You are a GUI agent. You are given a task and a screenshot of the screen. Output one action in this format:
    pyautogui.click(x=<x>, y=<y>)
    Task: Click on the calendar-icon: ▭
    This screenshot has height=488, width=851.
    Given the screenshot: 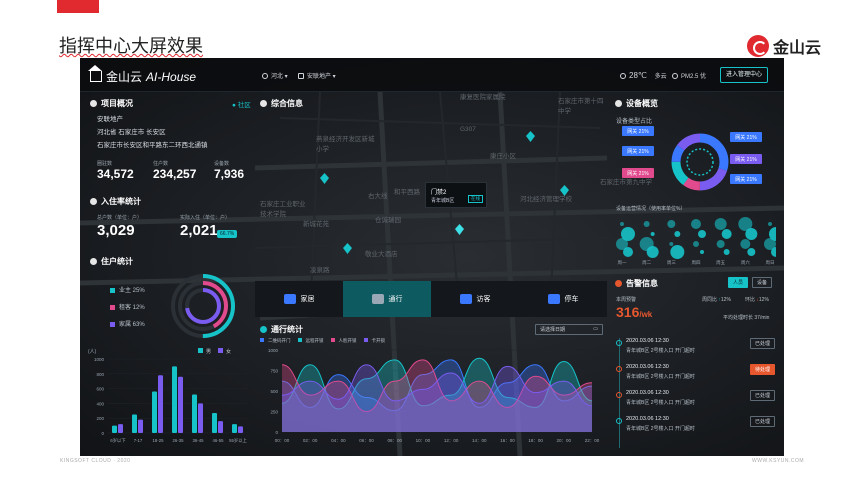 What is the action you would take?
    pyautogui.click(x=595, y=329)
    